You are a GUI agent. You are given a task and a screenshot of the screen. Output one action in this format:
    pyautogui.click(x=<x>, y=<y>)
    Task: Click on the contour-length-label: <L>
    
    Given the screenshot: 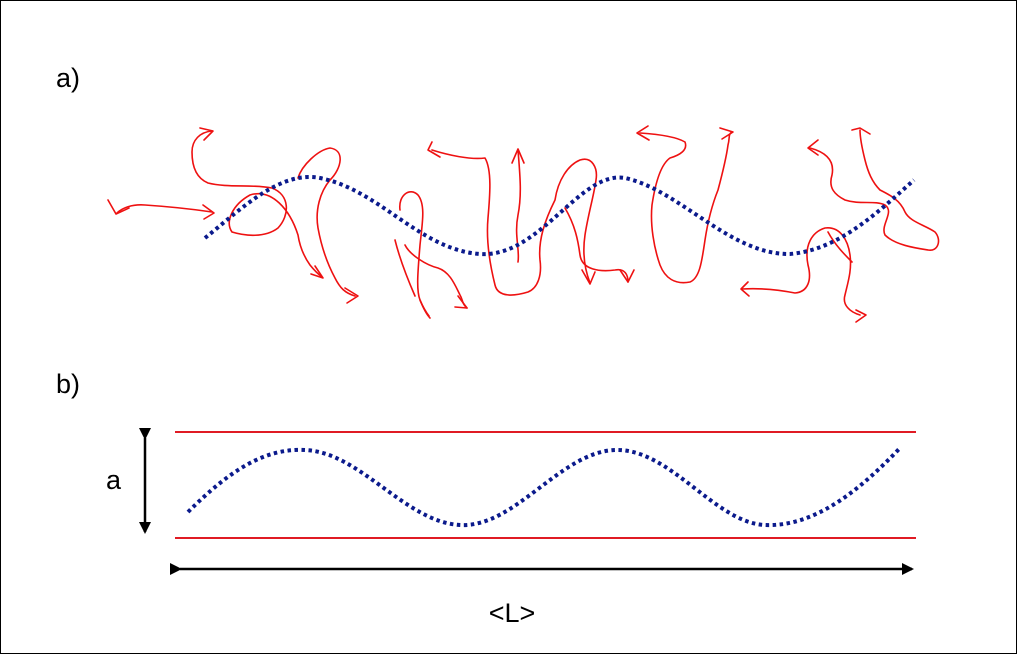 What is the action you would take?
    pyautogui.click(x=512, y=613)
    